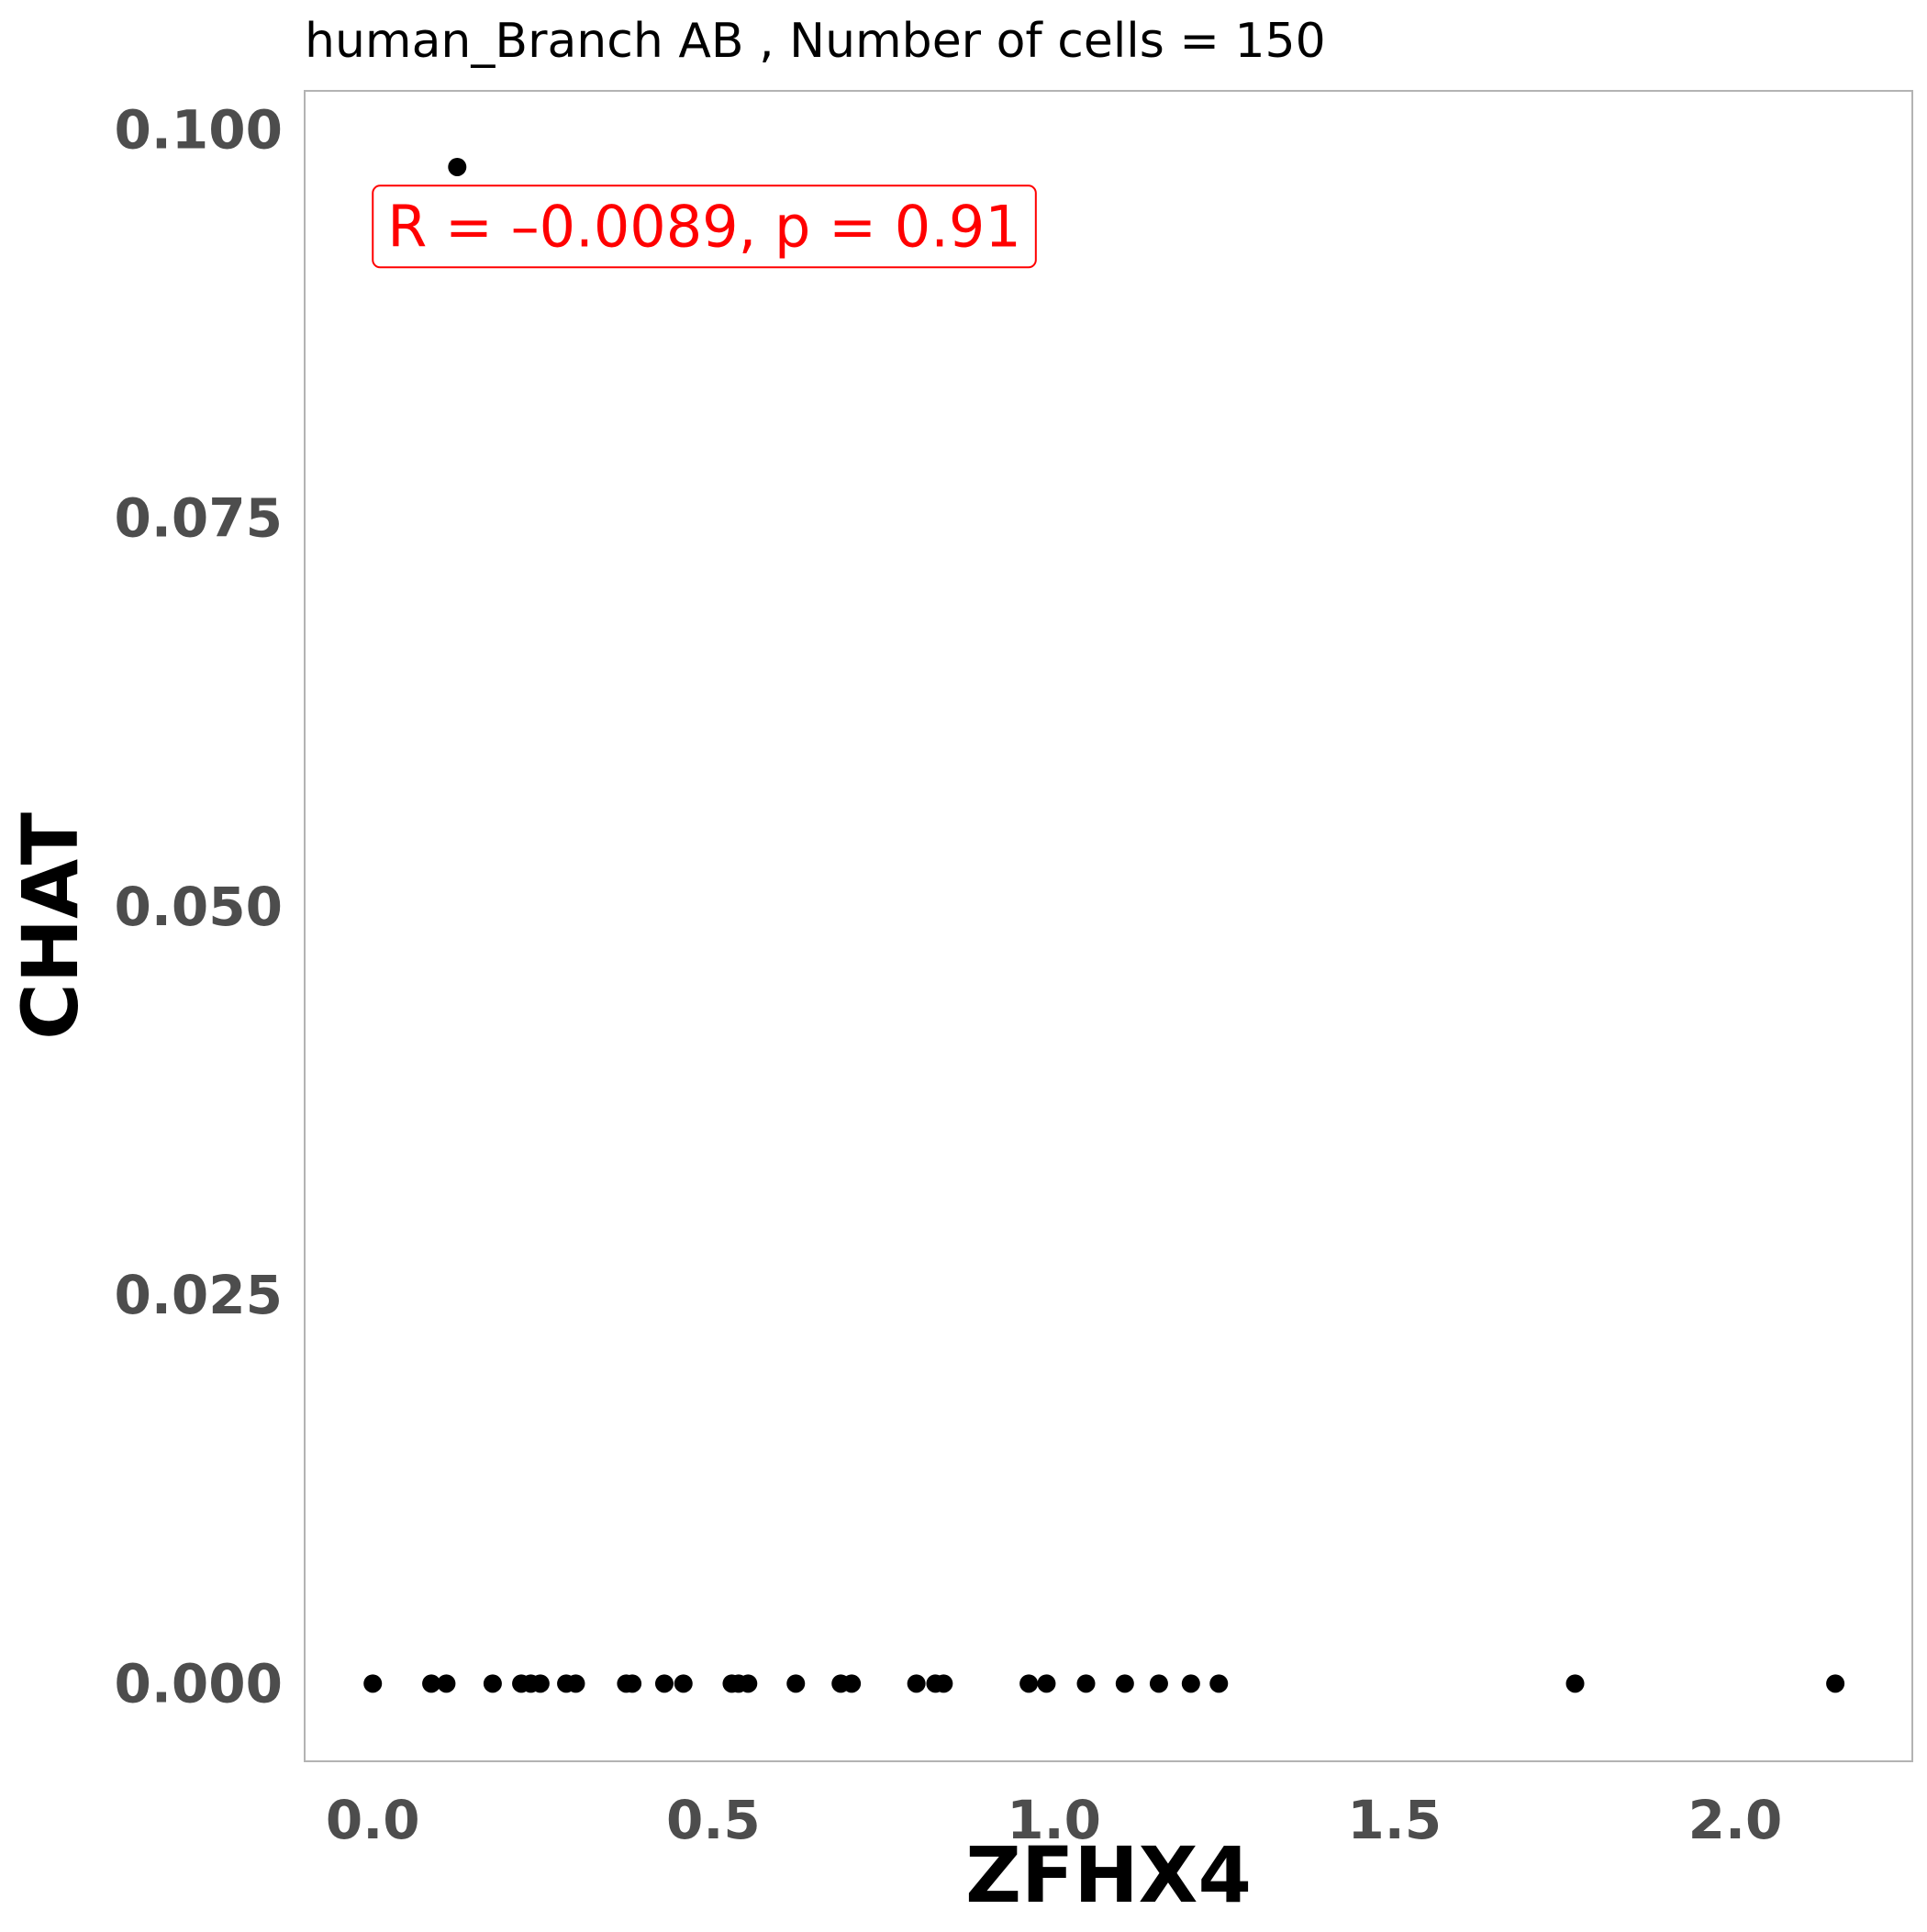 The height and width of the screenshot is (1932, 1927). I want to click on y-tick-label: 0.025, so click(199, 1295).